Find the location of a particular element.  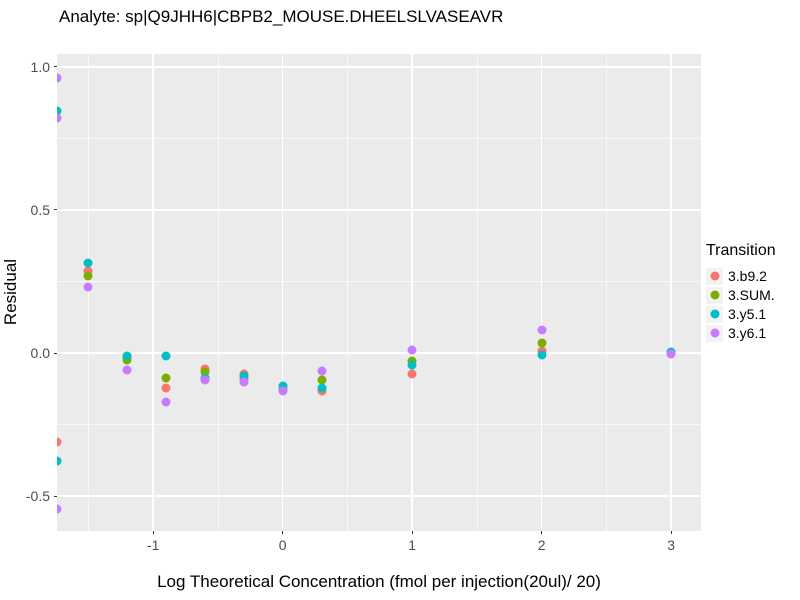

y-tick-label: -0.5 is located at coordinates (37, 496).